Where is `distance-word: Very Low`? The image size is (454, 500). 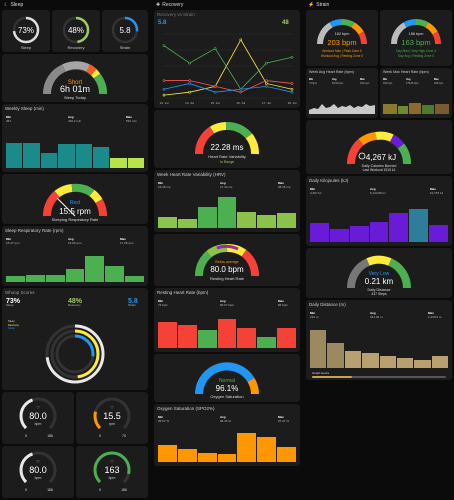
distance-word: Very Low is located at coordinates (379, 274).